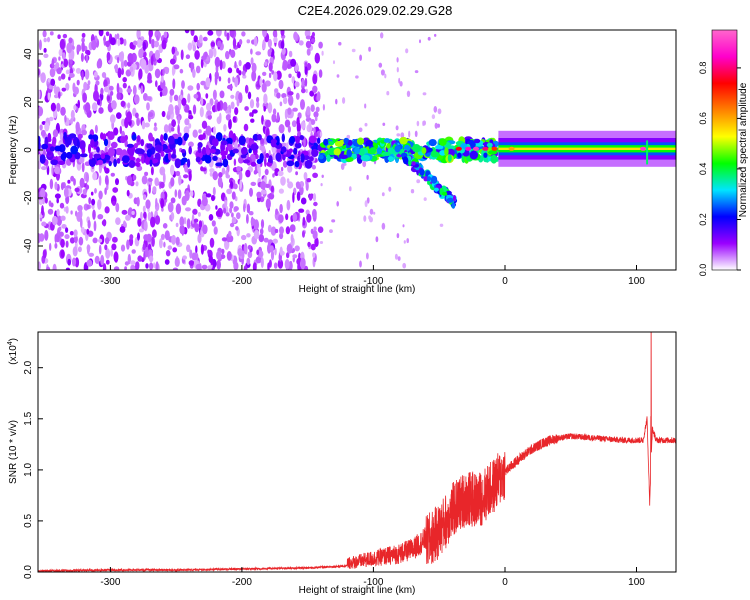 The height and width of the screenshot is (600, 750). I want to click on snr-x-tick-label: -200, so click(242, 582).